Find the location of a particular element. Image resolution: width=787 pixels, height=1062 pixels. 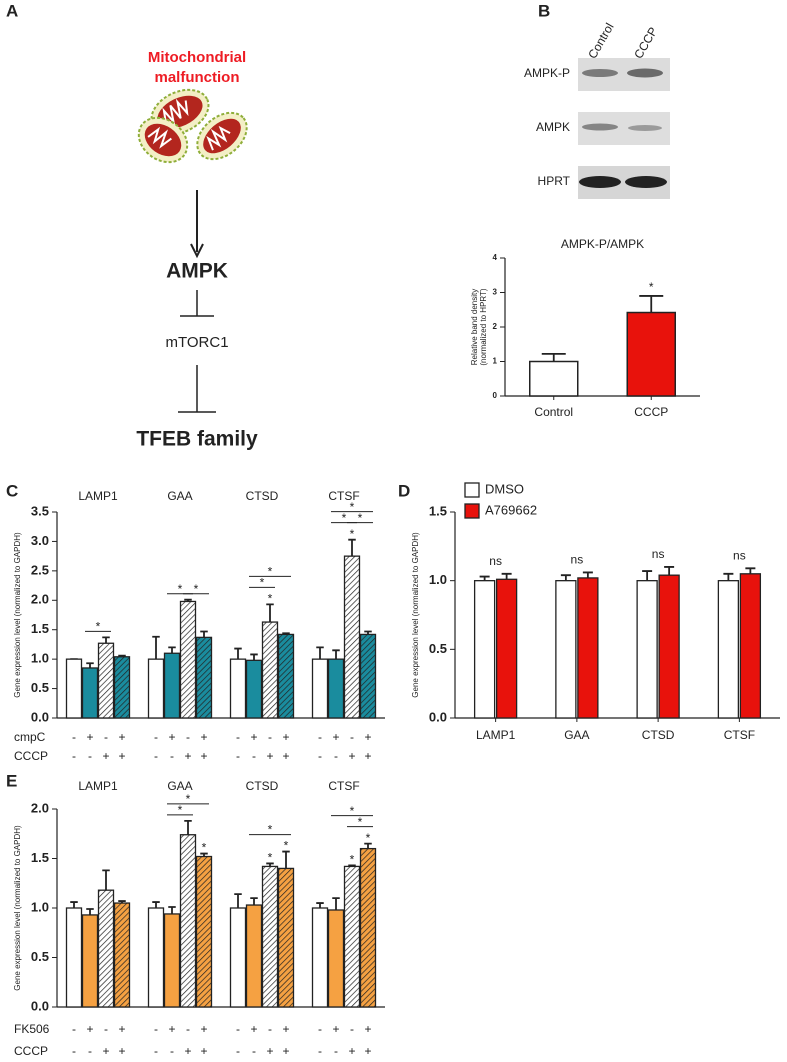

category-label: GAA is located at coordinates (576, 735).